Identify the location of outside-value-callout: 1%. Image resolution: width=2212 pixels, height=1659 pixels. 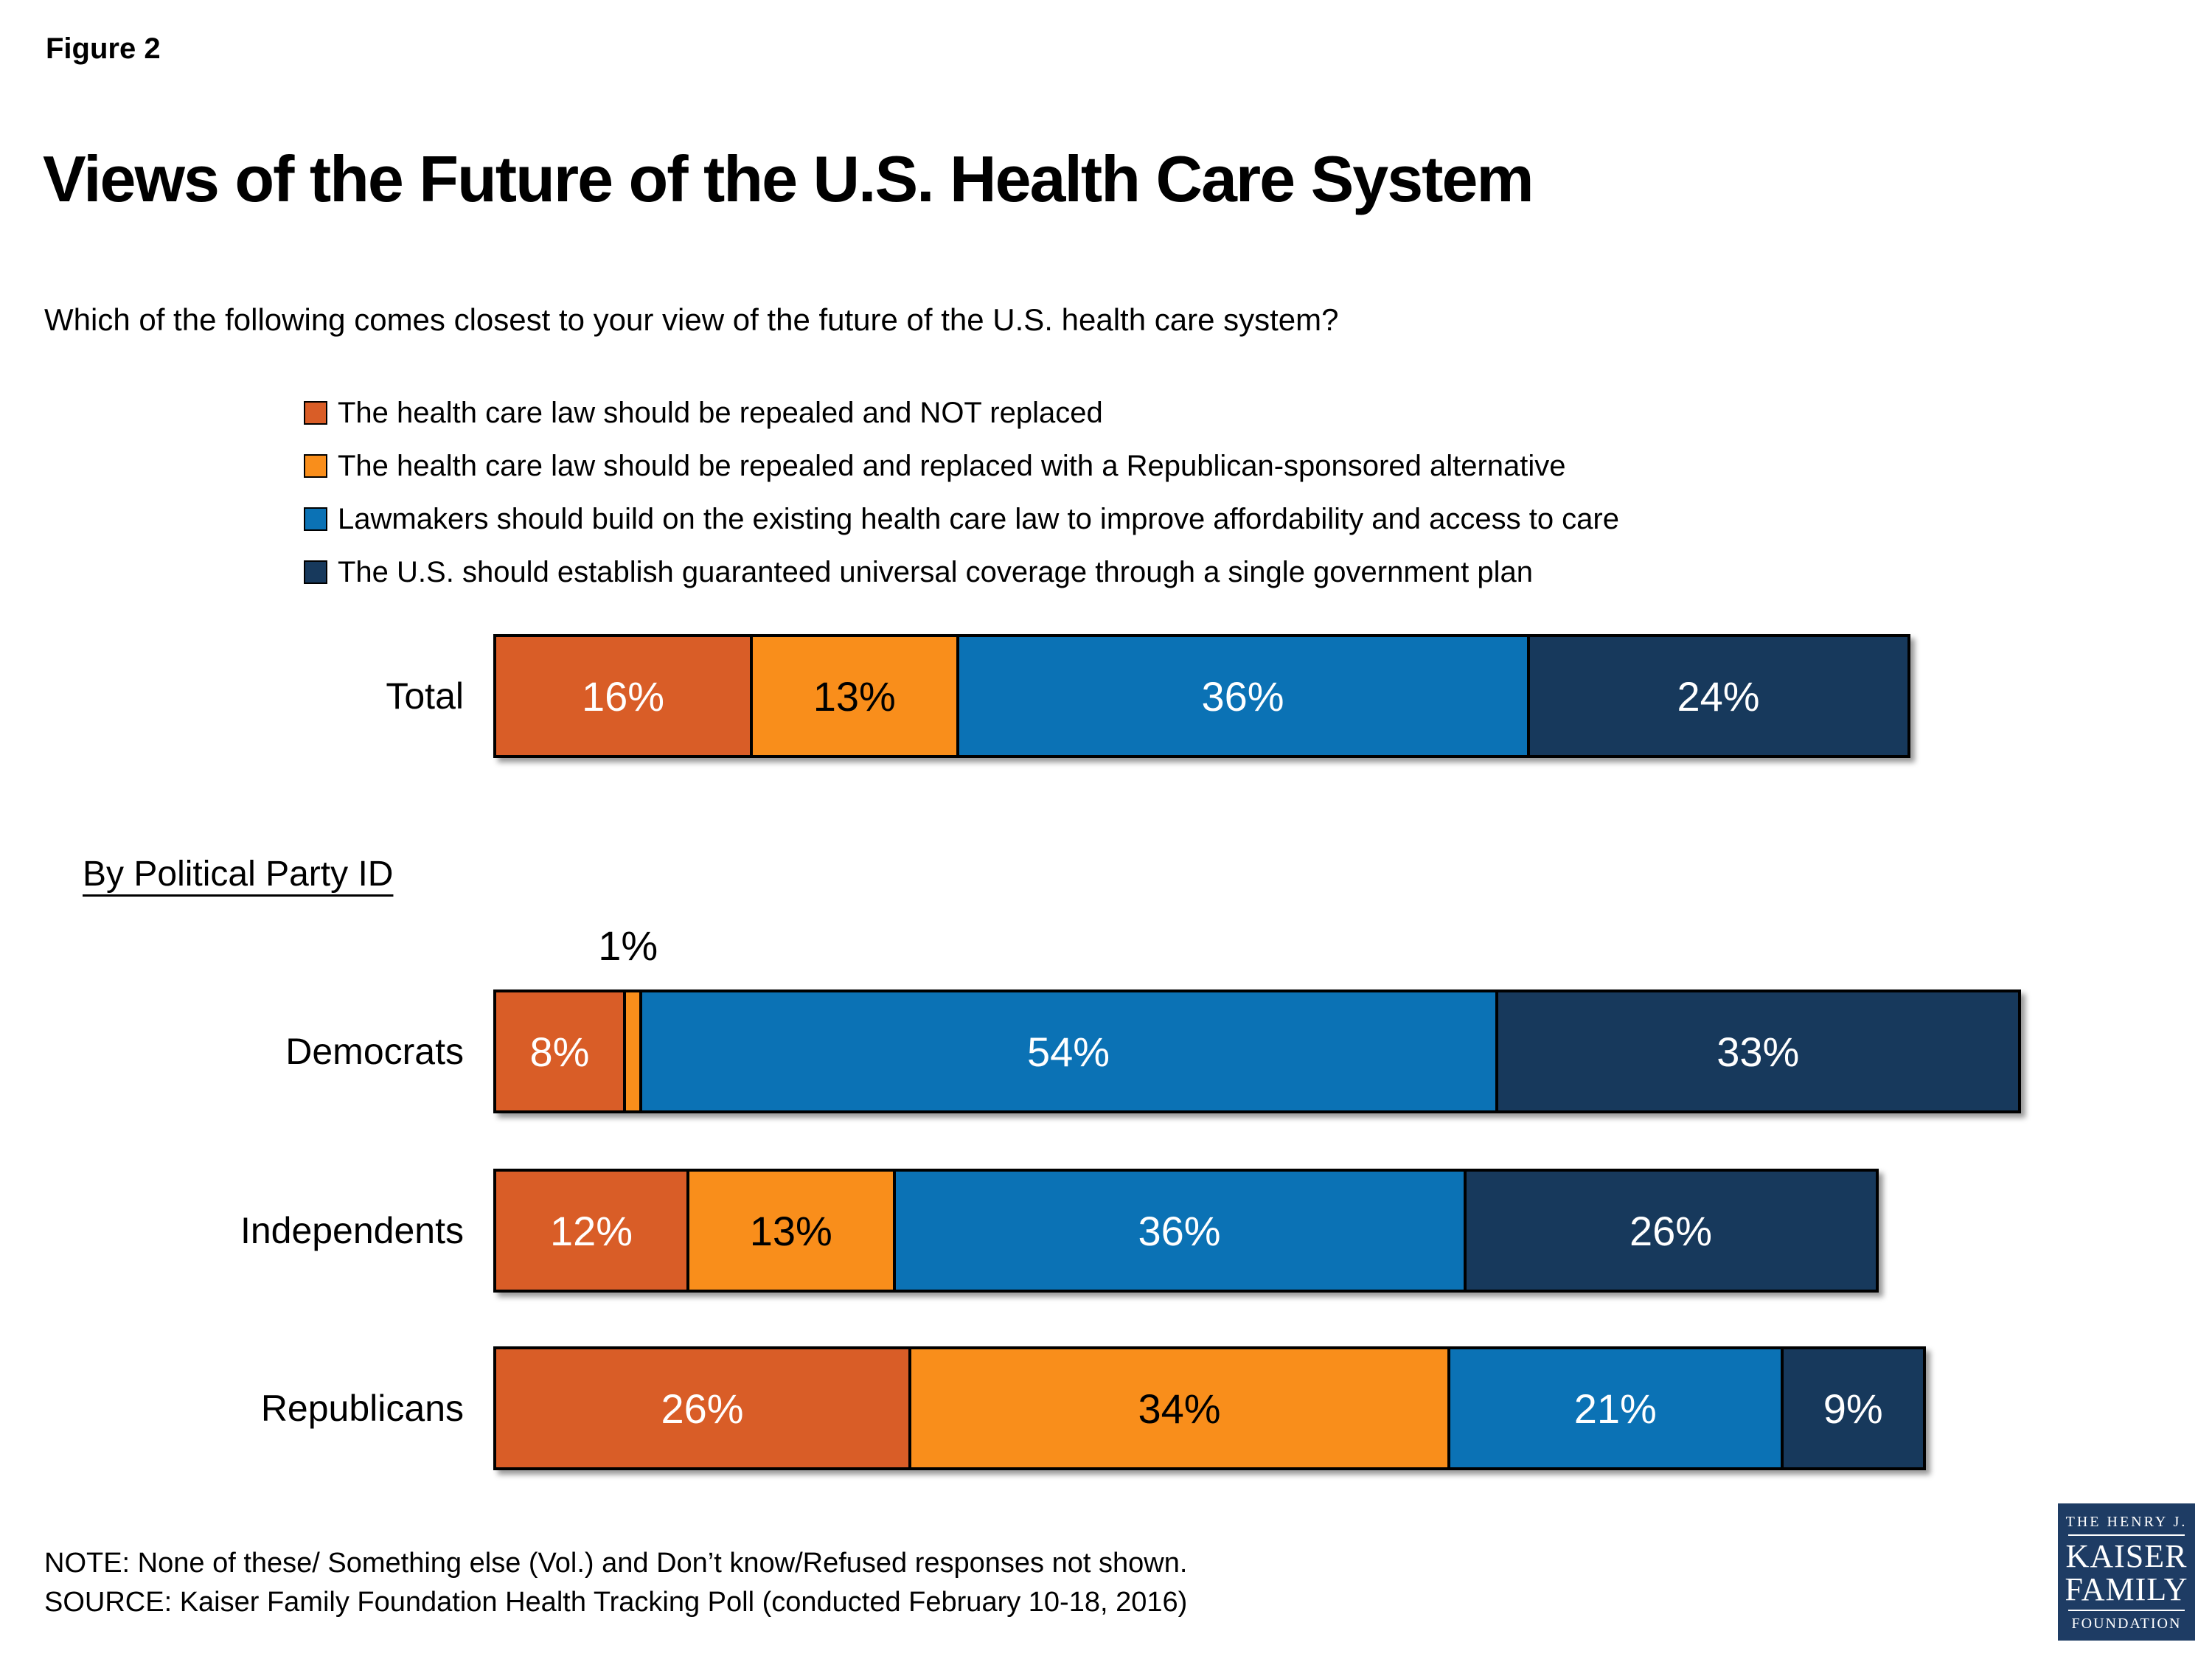
(628, 945).